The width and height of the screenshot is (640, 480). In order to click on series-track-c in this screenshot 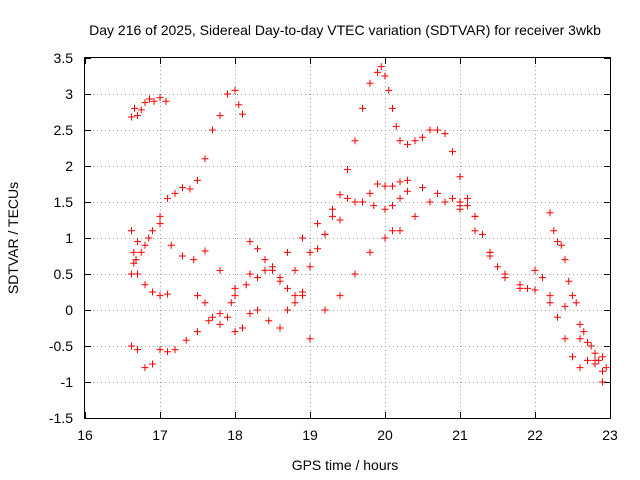, I will do `click(269, 234)`.